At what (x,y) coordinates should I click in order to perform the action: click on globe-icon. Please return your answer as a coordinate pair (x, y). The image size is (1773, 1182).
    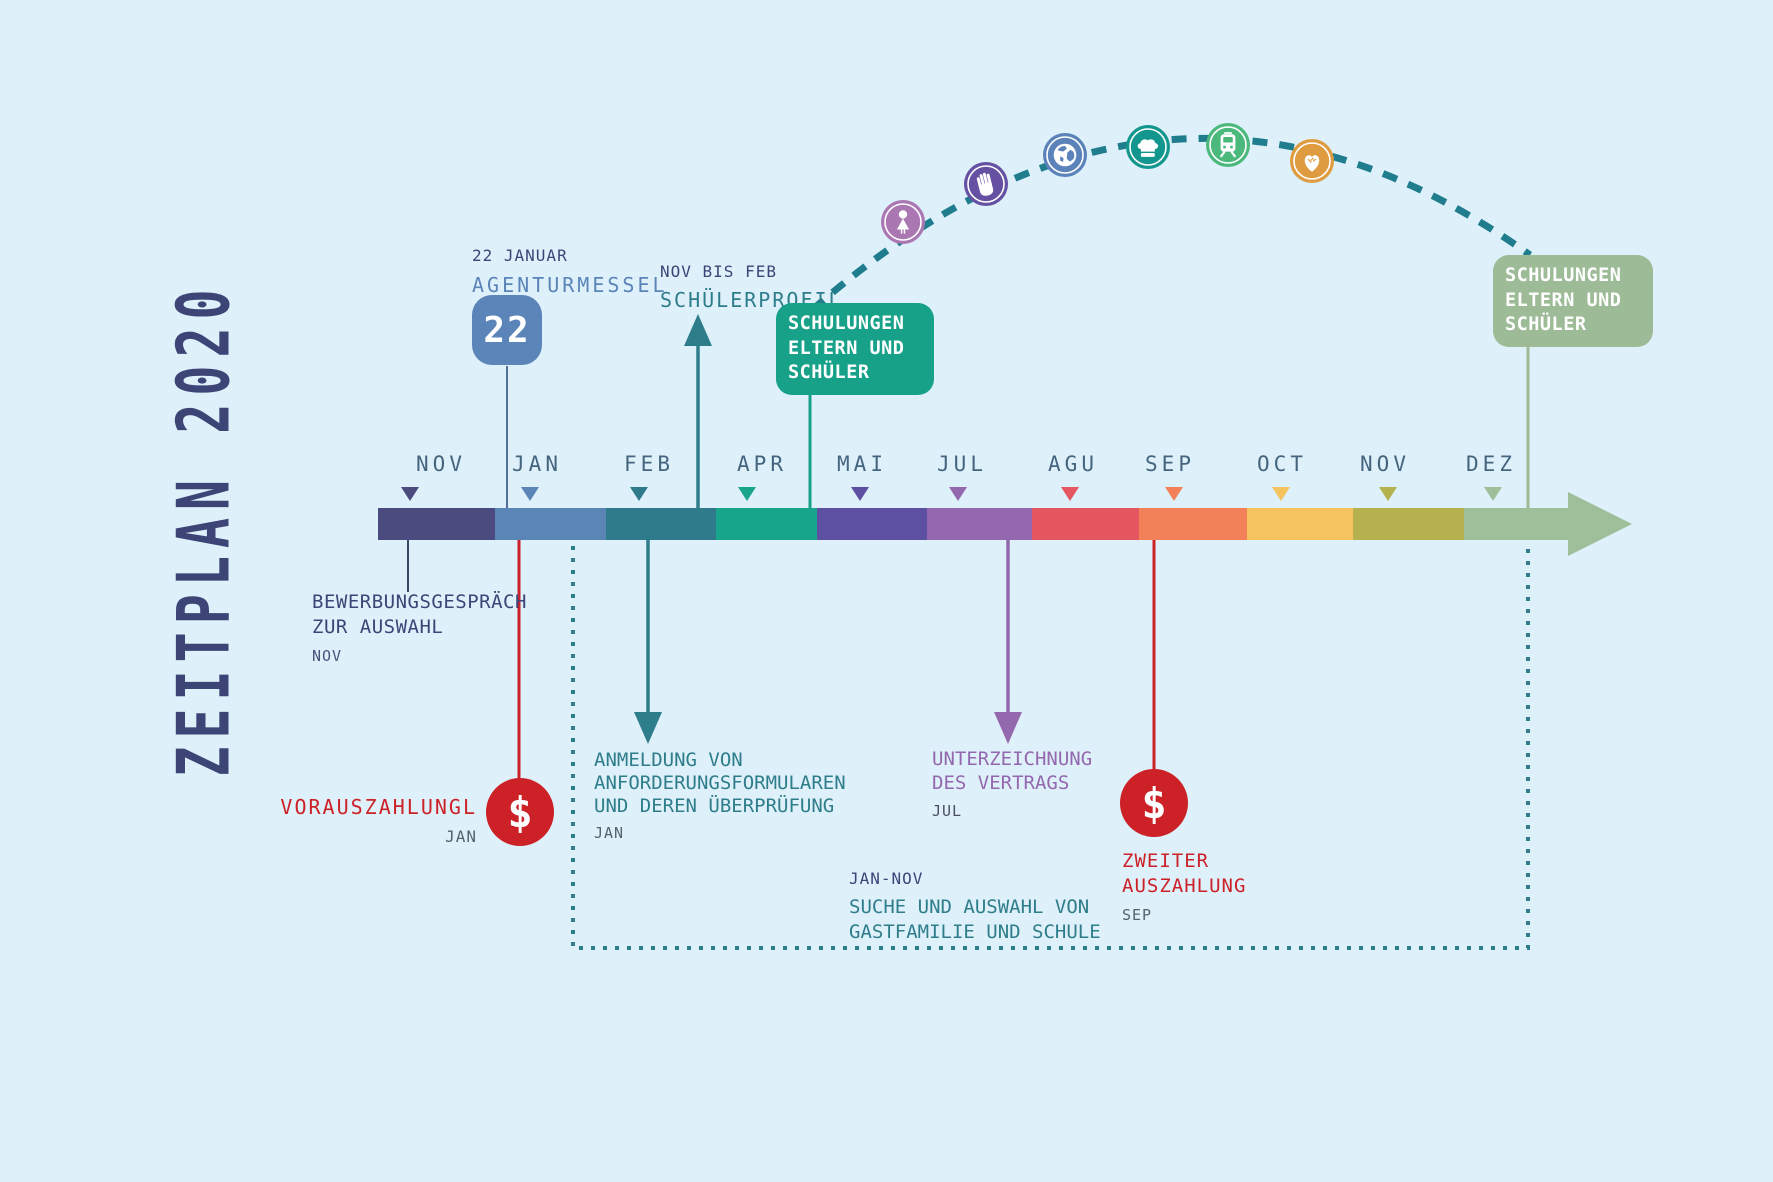
    Looking at the image, I should click on (1065, 155).